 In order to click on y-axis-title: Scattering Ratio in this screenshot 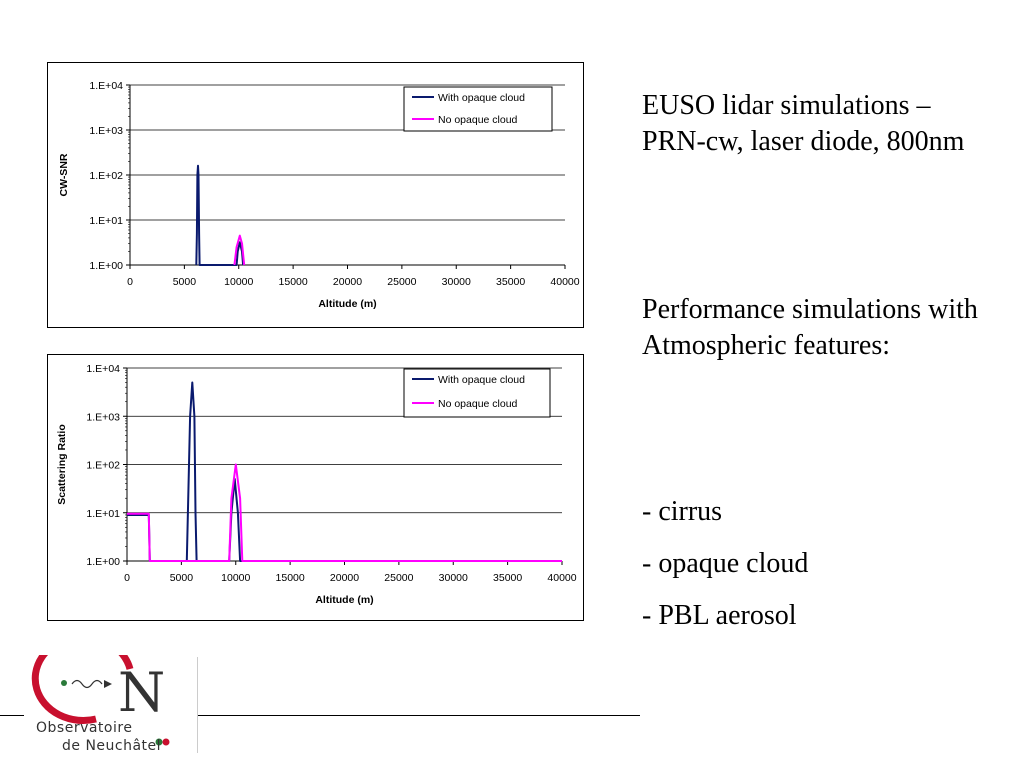, I will do `click(62, 464)`.